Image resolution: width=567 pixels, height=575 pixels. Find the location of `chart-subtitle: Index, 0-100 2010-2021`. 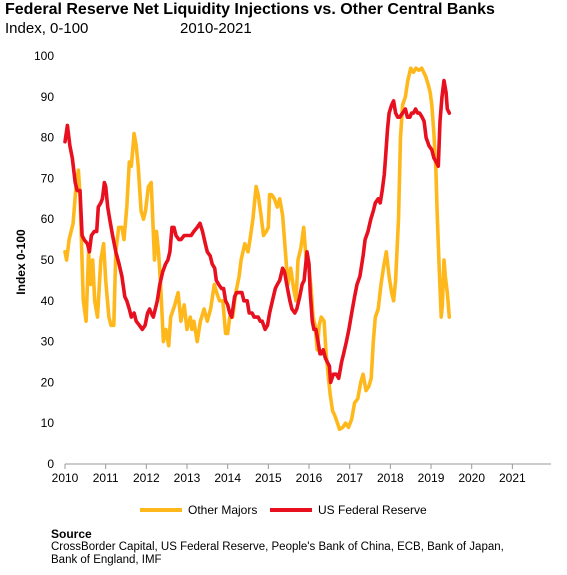

chart-subtitle: Index, 0-100 2010-2021 is located at coordinates (128, 28).